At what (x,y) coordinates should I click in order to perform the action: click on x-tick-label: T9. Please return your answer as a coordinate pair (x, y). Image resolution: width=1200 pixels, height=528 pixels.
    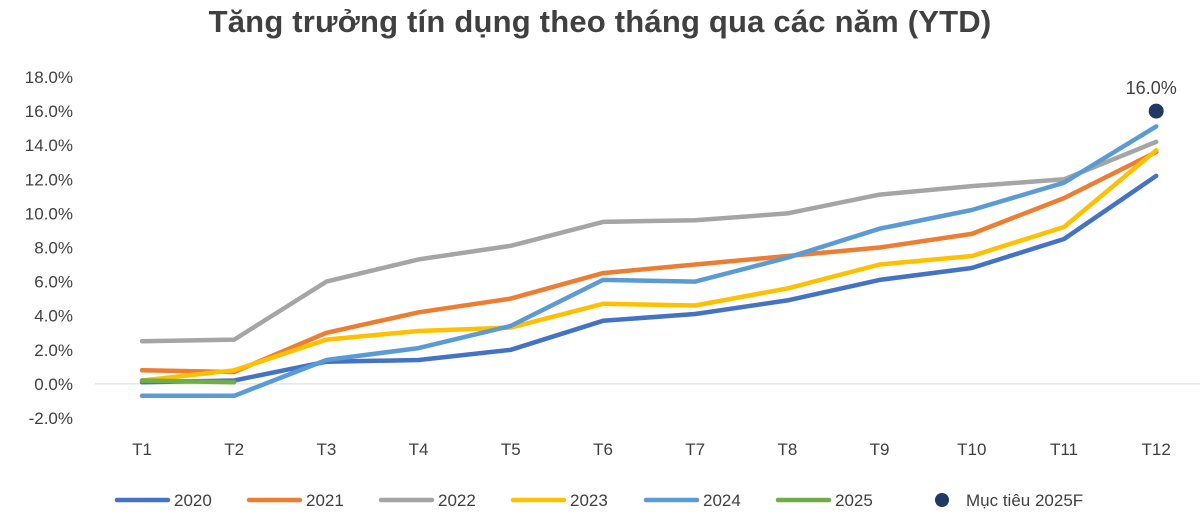
    Looking at the image, I should click on (880, 449).